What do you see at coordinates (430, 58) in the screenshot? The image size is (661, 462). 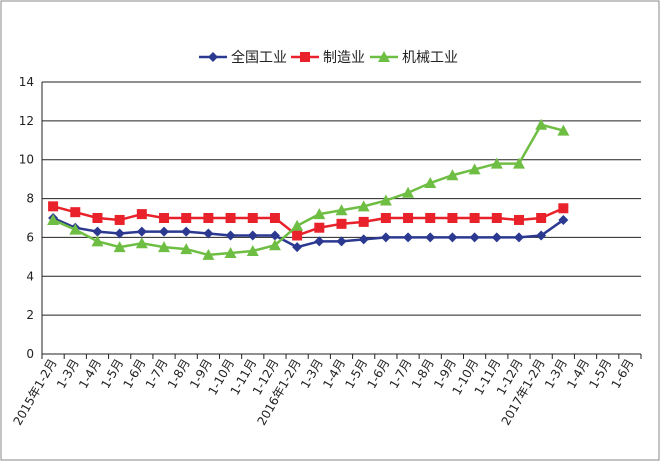 I see `legend-label: 机械工业` at bounding box center [430, 58].